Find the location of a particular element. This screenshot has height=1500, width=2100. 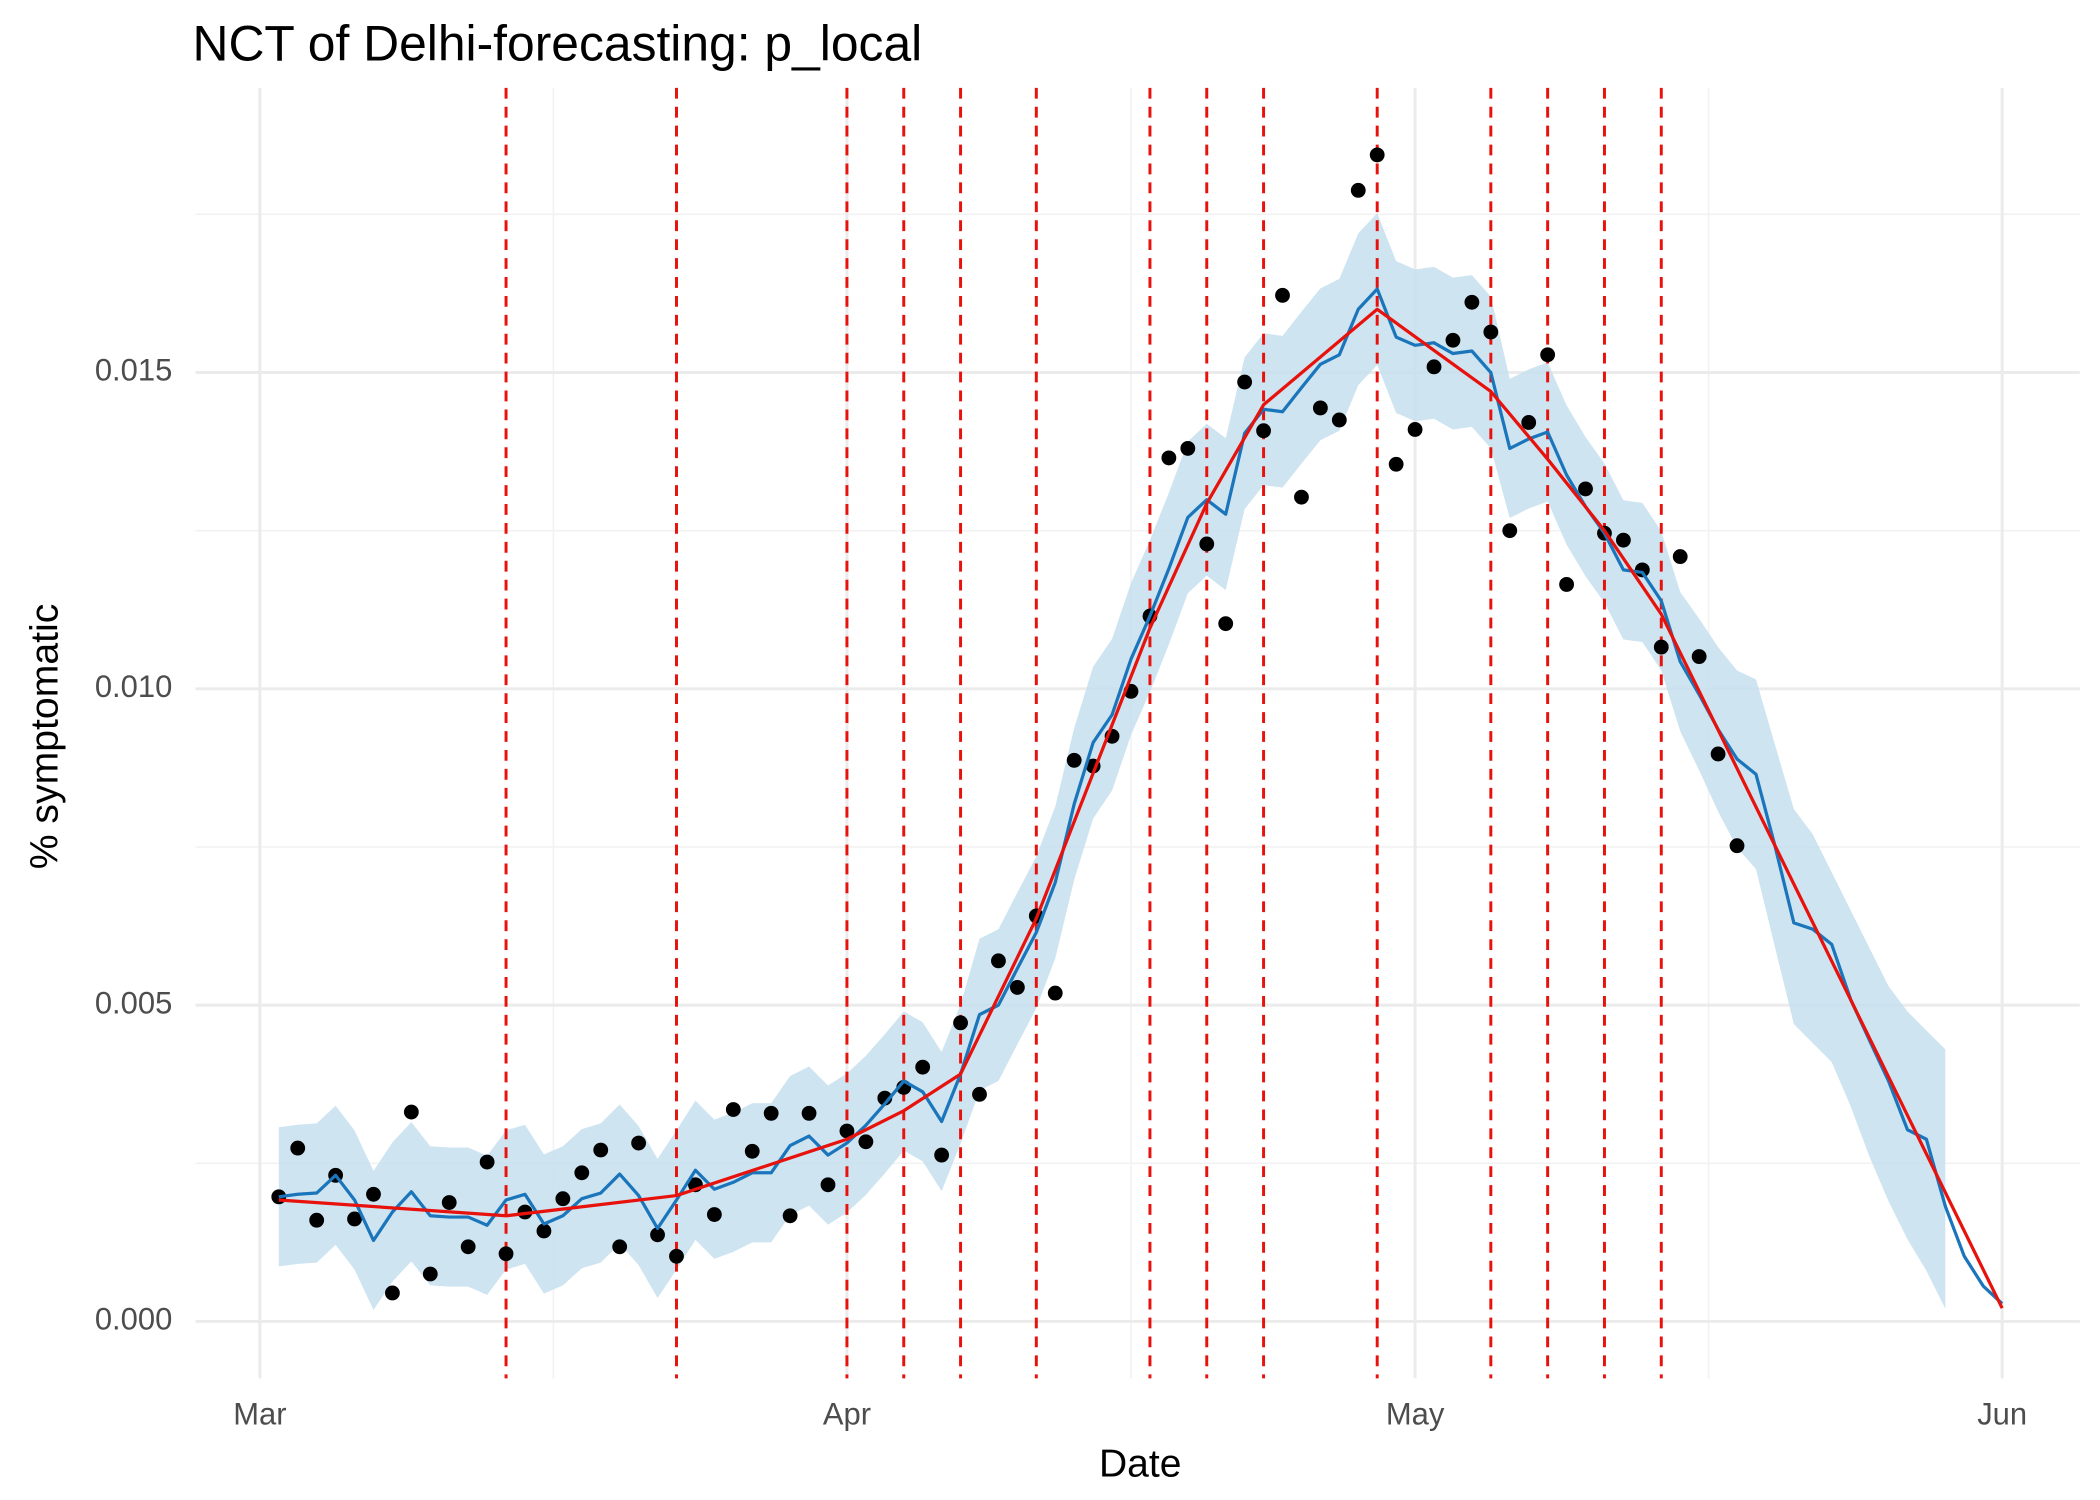

y-tick-label: 0.010 is located at coordinates (133, 686).